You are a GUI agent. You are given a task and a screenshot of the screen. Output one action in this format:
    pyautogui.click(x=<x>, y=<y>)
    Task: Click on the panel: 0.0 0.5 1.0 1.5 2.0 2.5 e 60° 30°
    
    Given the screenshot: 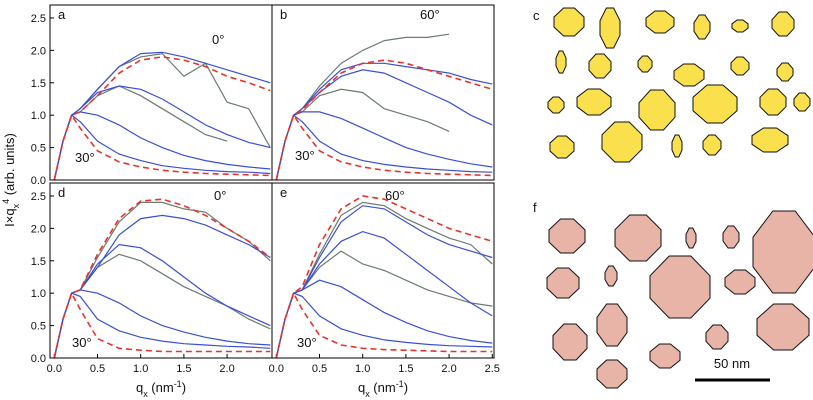 What is the action you would take?
    pyautogui.click(x=384, y=278)
    